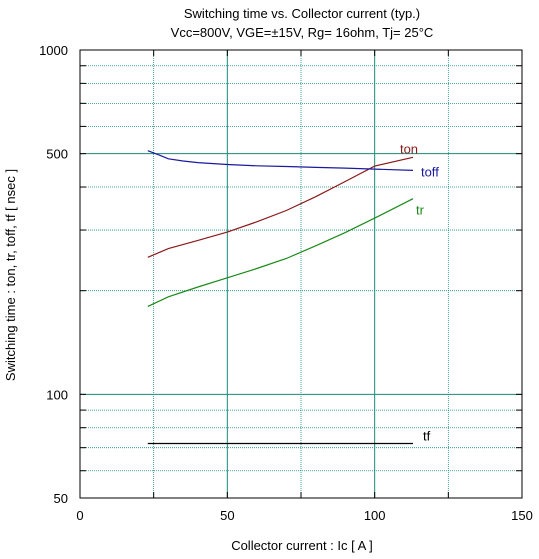 The image size is (539, 559). What do you see at coordinates (430, 171) in the screenshot?
I see `series-label-toff: toff` at bounding box center [430, 171].